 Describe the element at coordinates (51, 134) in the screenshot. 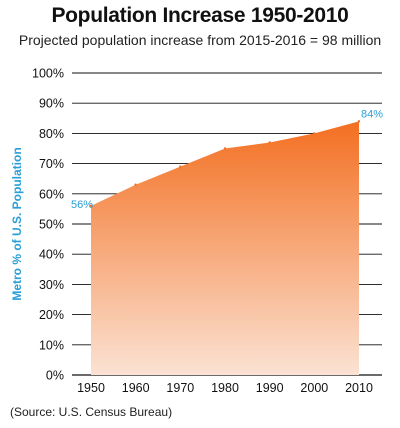

I see `y-tick-label: 80%` at that location.